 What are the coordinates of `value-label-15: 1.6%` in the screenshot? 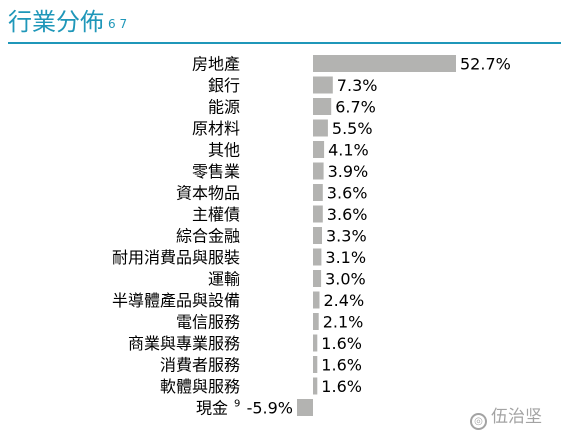 It's located at (341, 386).